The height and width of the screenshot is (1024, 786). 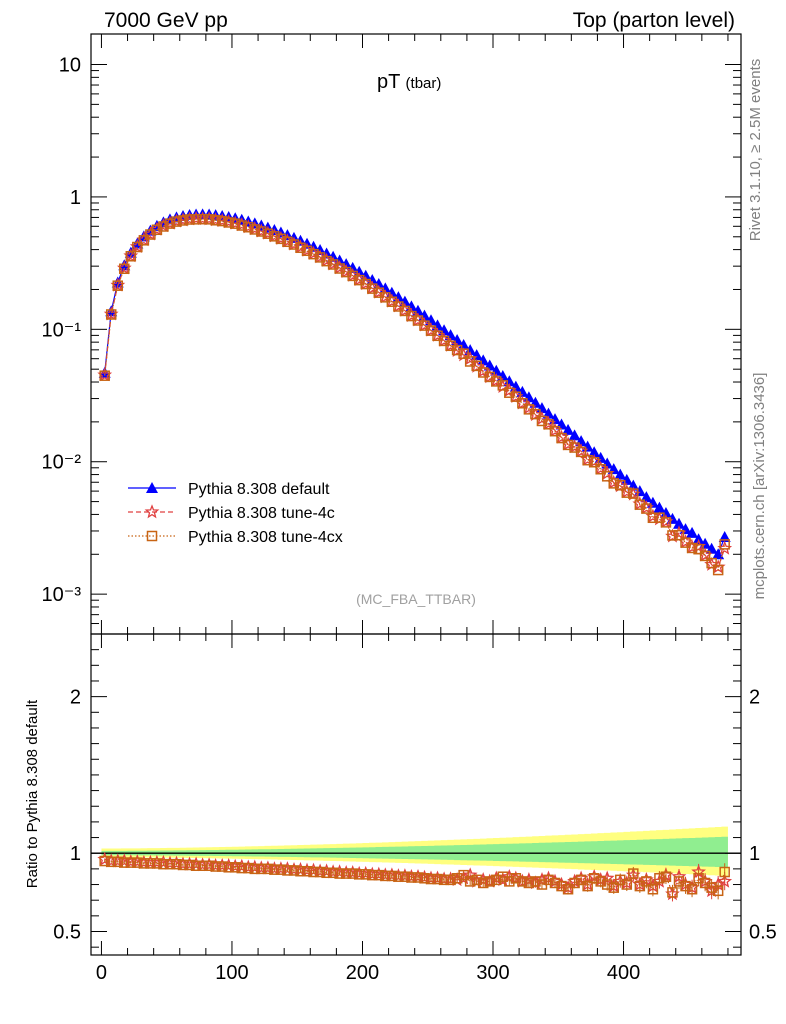 I want to click on y-tick-label: 1, so click(x=75, y=198).